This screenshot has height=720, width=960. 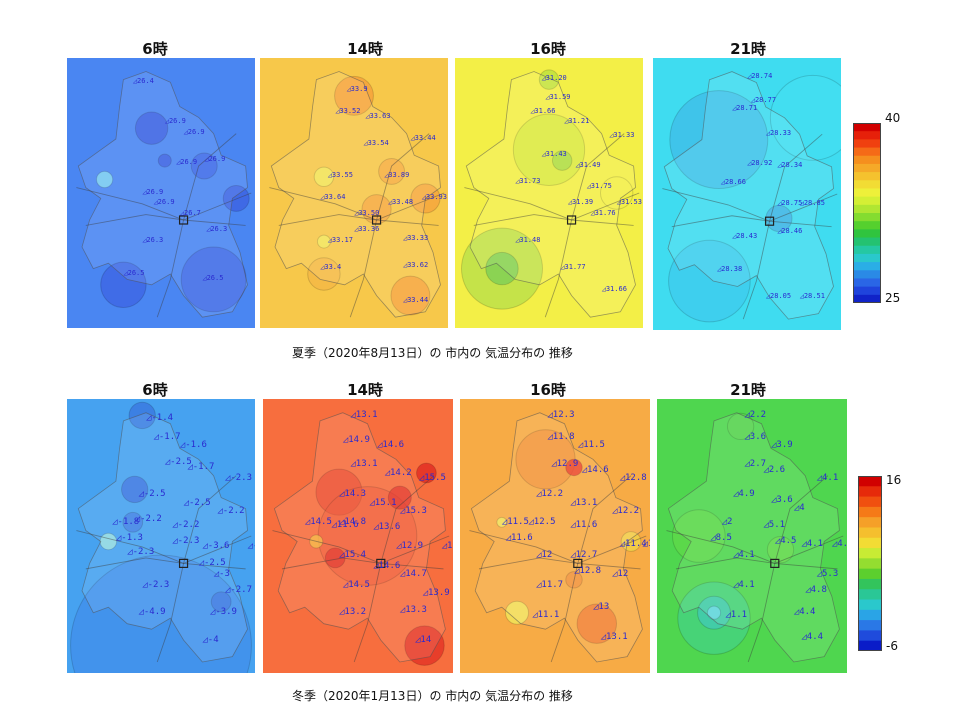 I want to click on station-reading: ◿13, so click(x=601, y=606).